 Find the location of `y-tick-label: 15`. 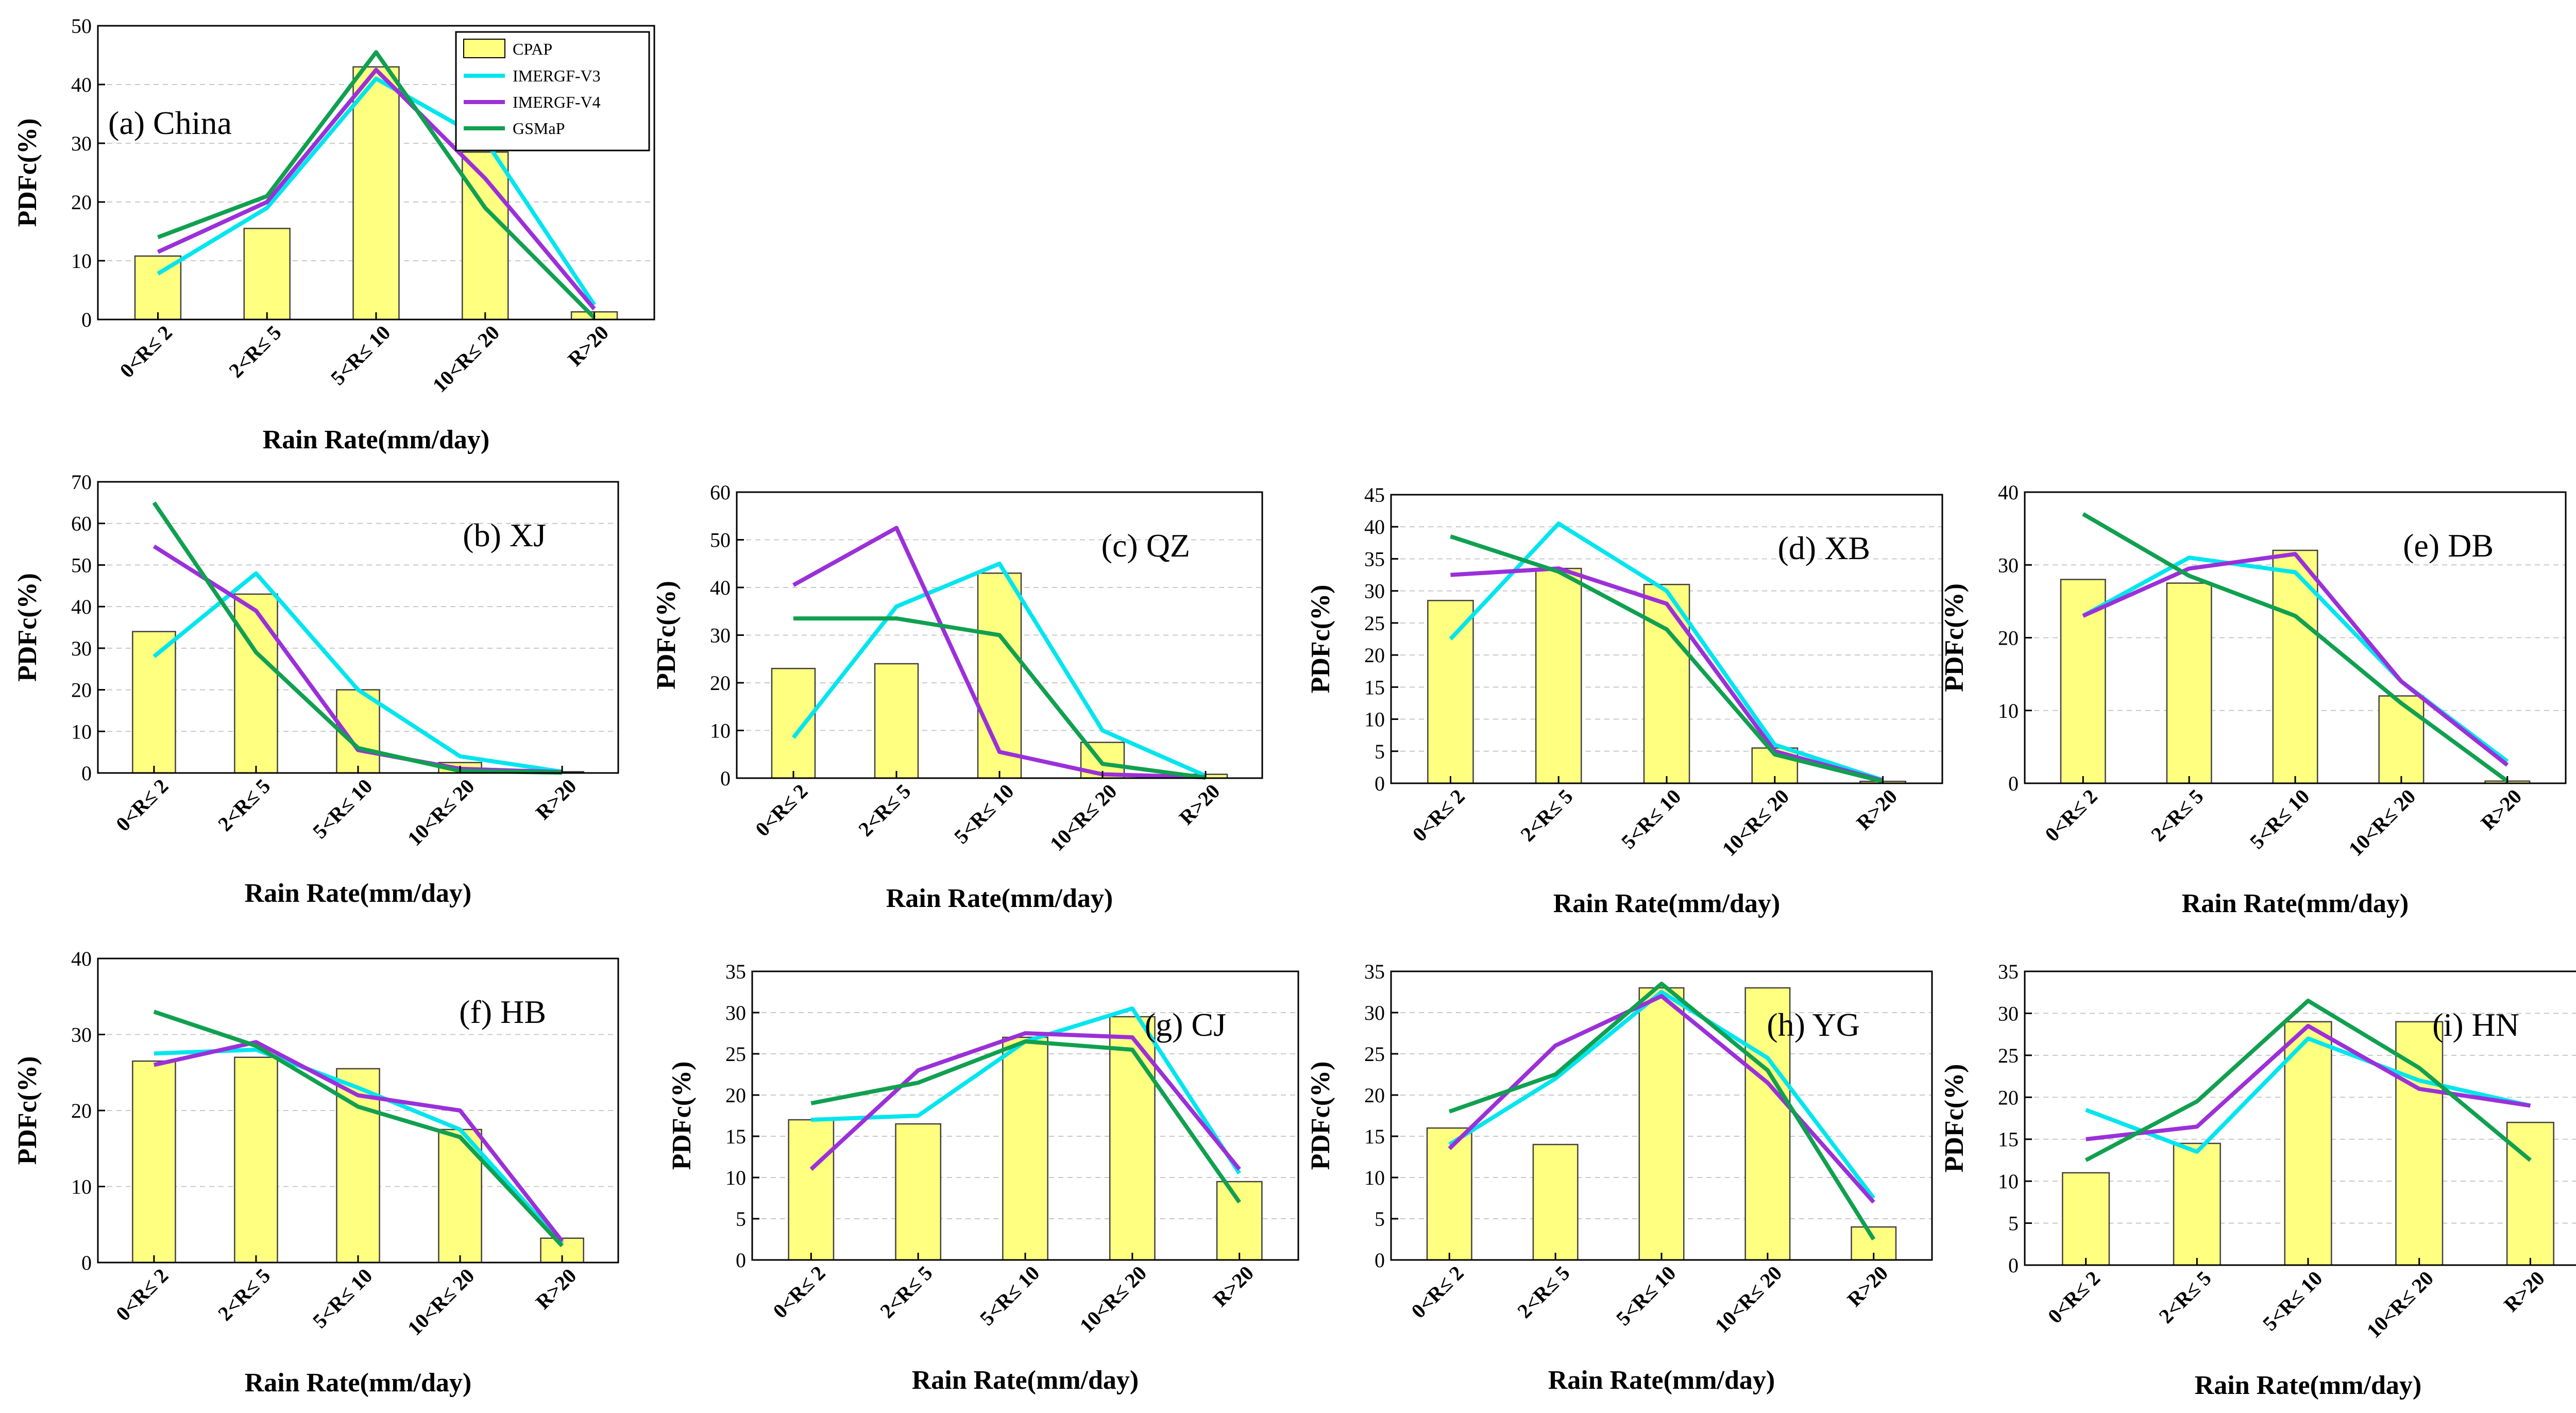

y-tick-label: 15 is located at coordinates (1375, 1136).